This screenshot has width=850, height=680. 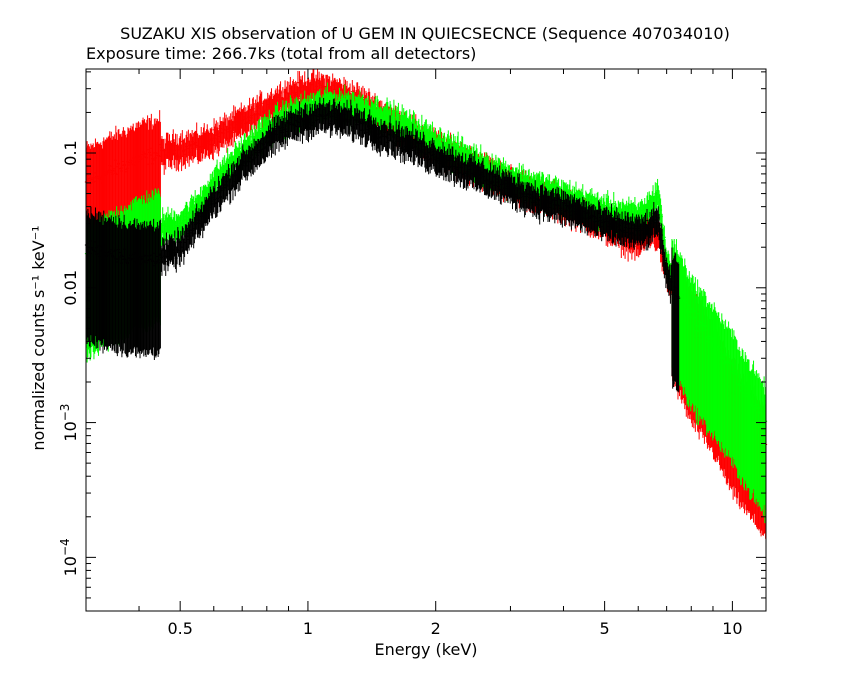 I want to click on y-axis-label: normalized counts s⁻¹ keV⁻¹, so click(x=38, y=337).